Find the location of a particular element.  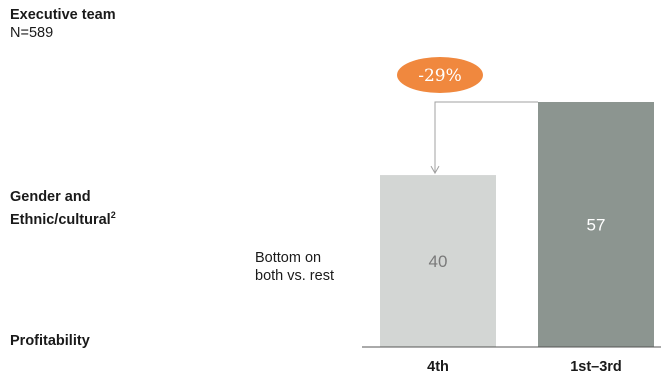

bar-value-label-1: 57 is located at coordinates (596, 225).